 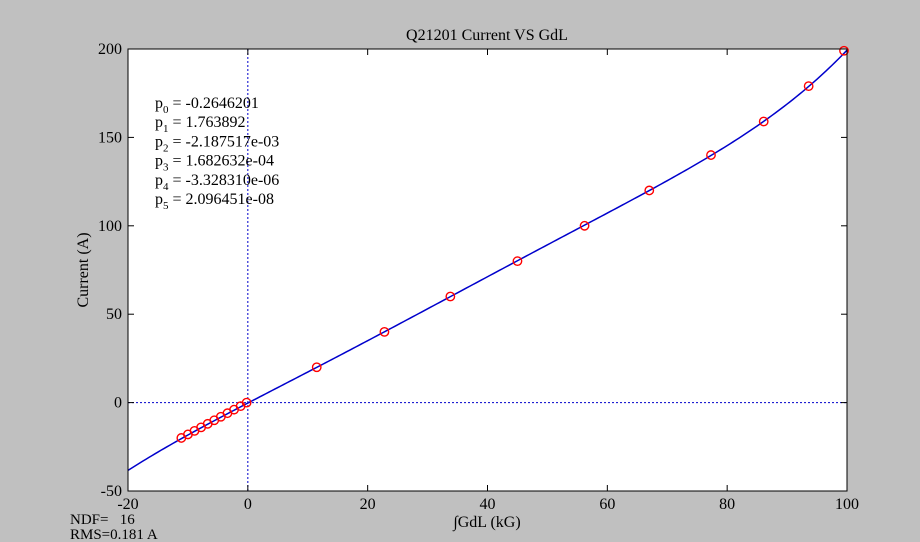 I want to click on chart-title: Q21201 Current VS GdL, so click(x=487, y=35).